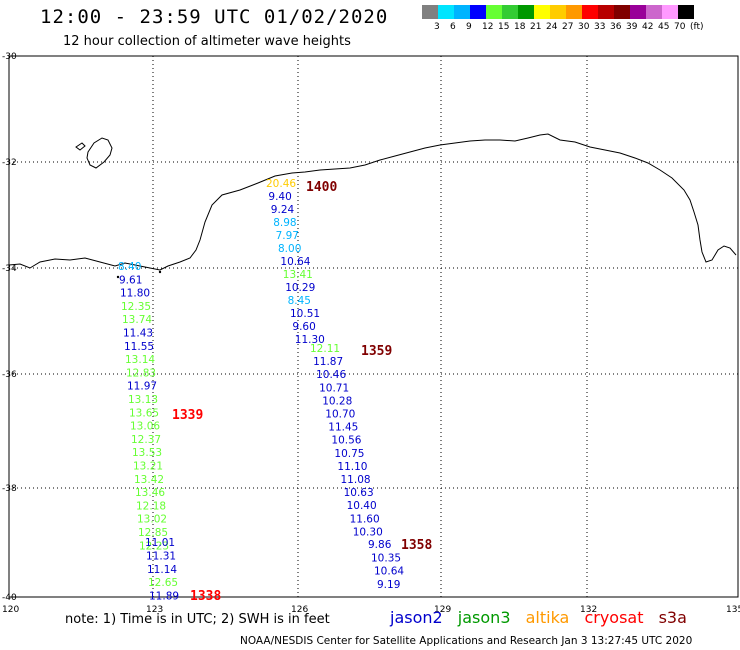 The image size is (740, 650). Describe the element at coordinates (136, 307) in the screenshot. I see `wave-height-value: 12.35` at that location.